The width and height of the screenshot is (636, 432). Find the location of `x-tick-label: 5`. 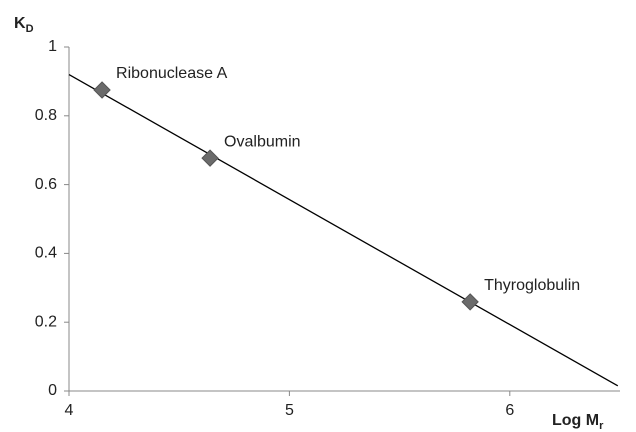

x-tick-label: 5 is located at coordinates (289, 410).